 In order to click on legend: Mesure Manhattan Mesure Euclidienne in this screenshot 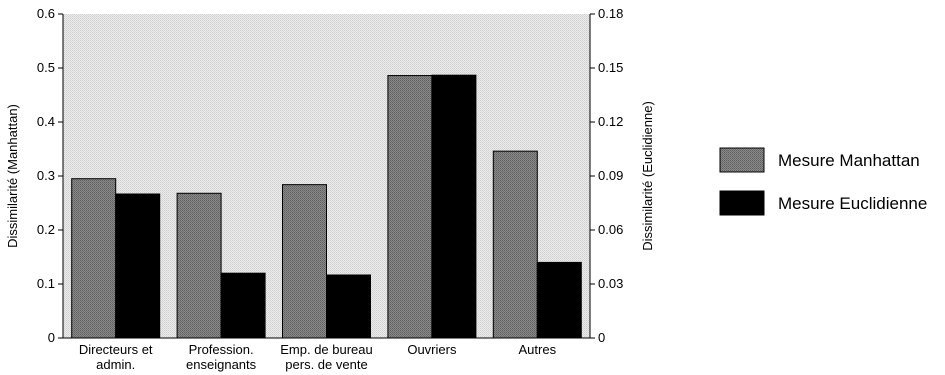, I will do `click(823, 181)`.